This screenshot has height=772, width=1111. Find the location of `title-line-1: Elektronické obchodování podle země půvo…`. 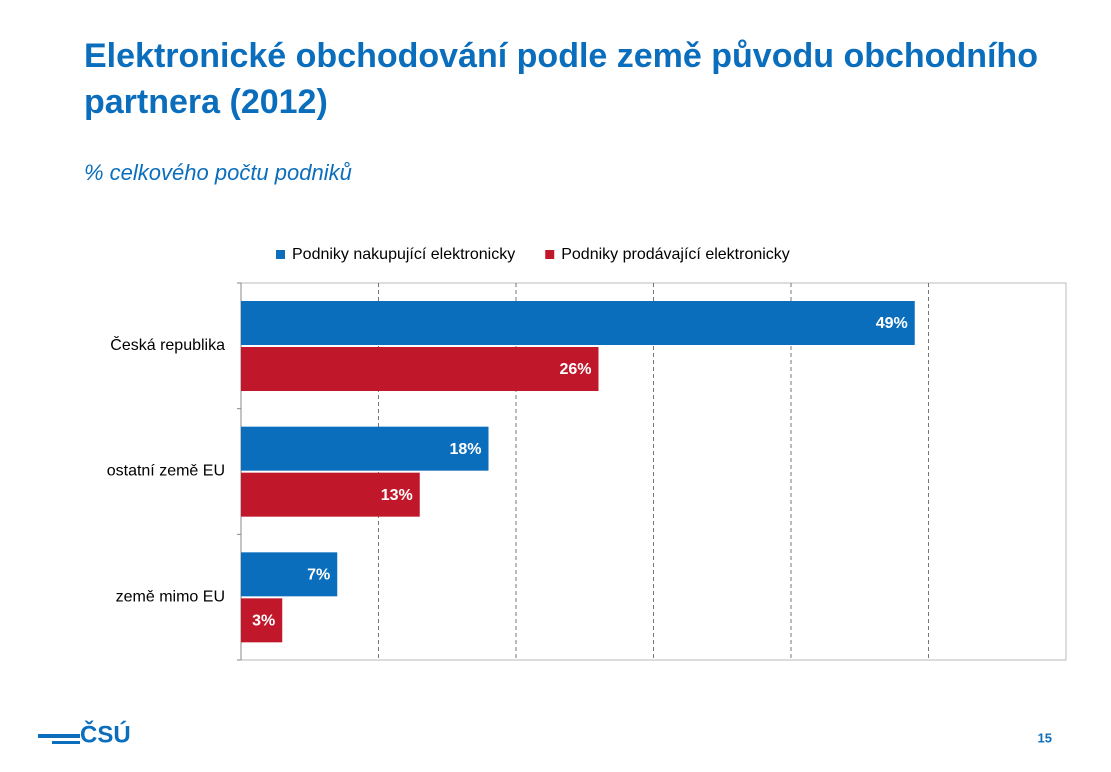

title-line-1: Elektronické obchodování podle země půvo… is located at coordinates (561, 56).